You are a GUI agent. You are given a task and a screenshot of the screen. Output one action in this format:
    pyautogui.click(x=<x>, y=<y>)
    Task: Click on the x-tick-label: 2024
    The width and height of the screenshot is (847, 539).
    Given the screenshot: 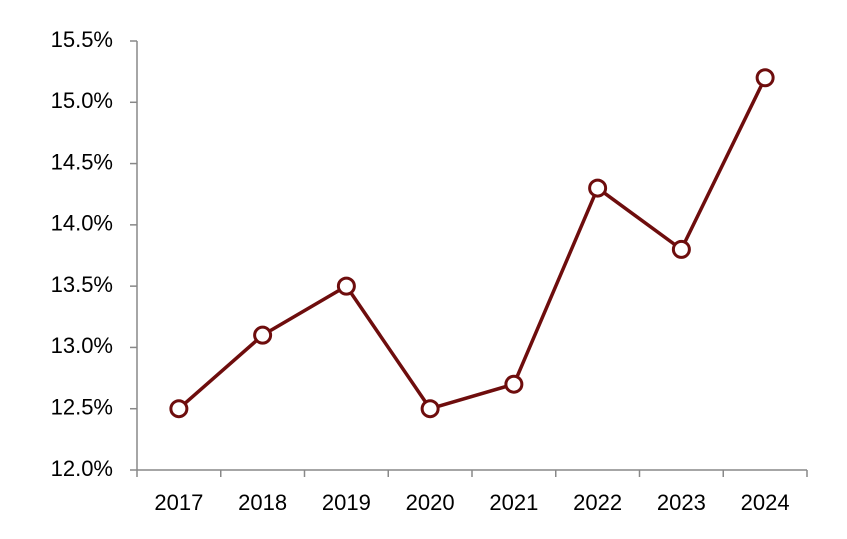 What is the action you would take?
    pyautogui.click(x=765, y=502)
    